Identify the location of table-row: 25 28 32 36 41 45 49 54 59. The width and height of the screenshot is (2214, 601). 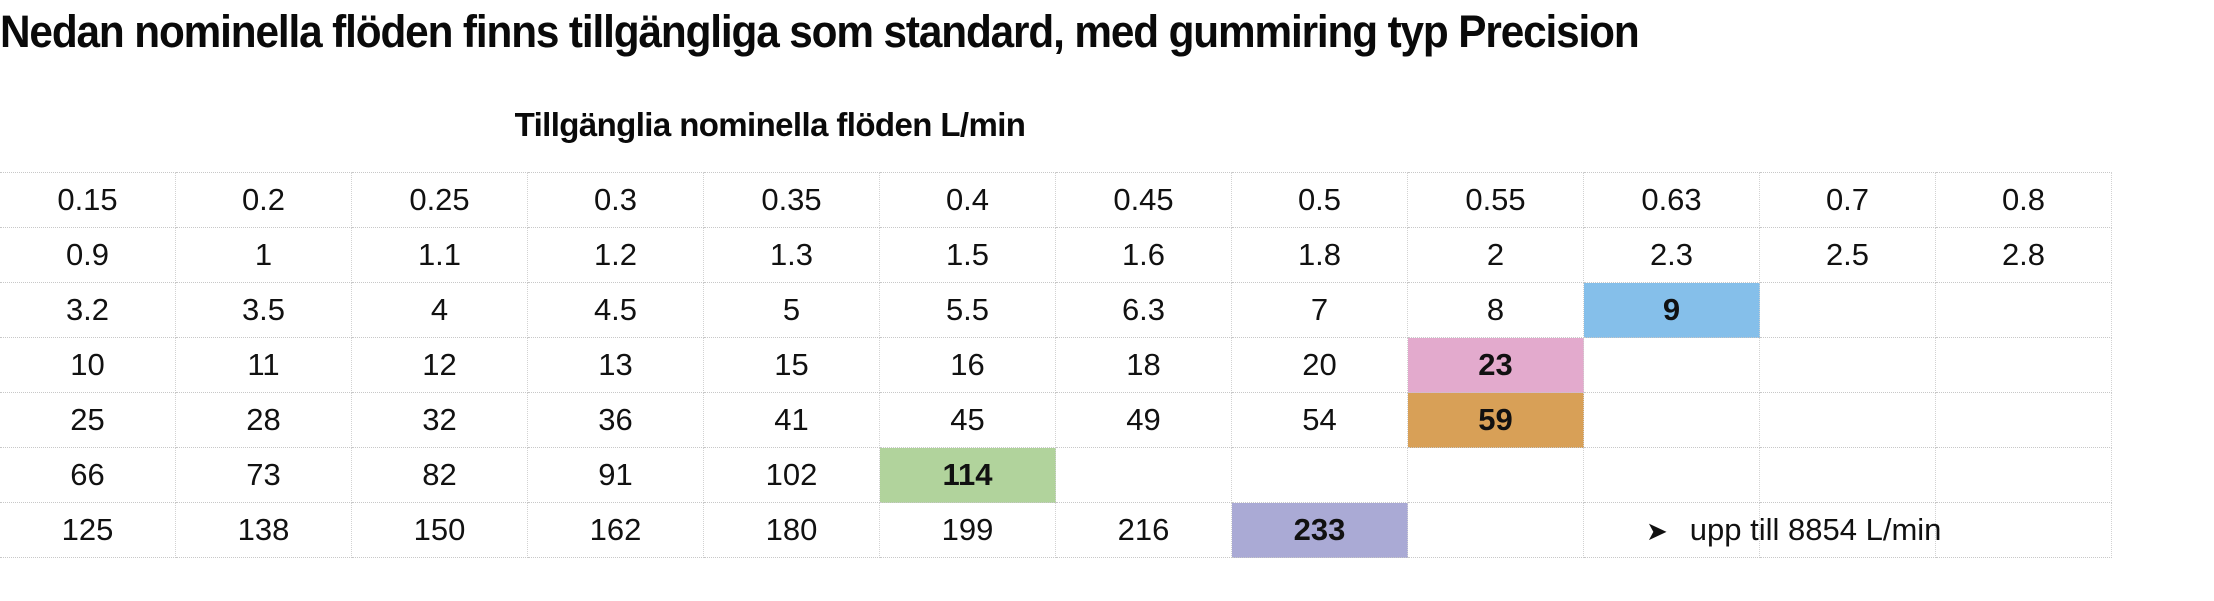
(1056, 420).